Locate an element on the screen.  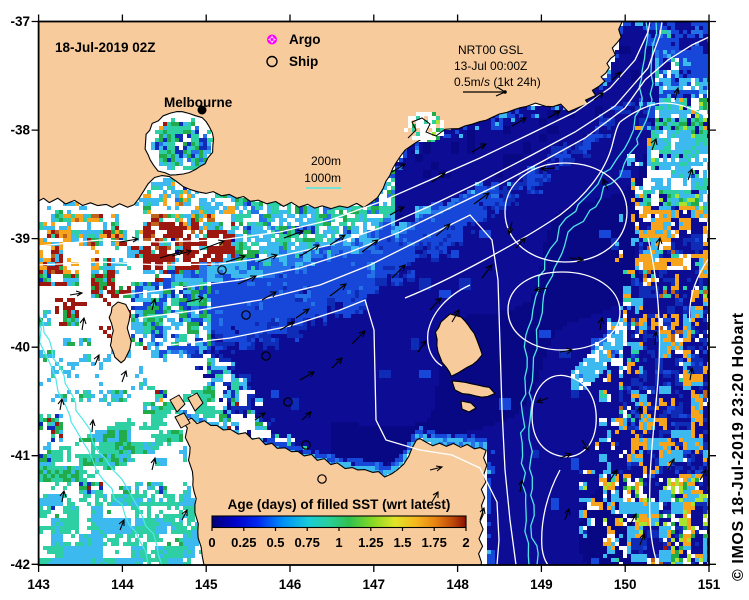
svg-text: 148 is located at coordinates (457, 584).